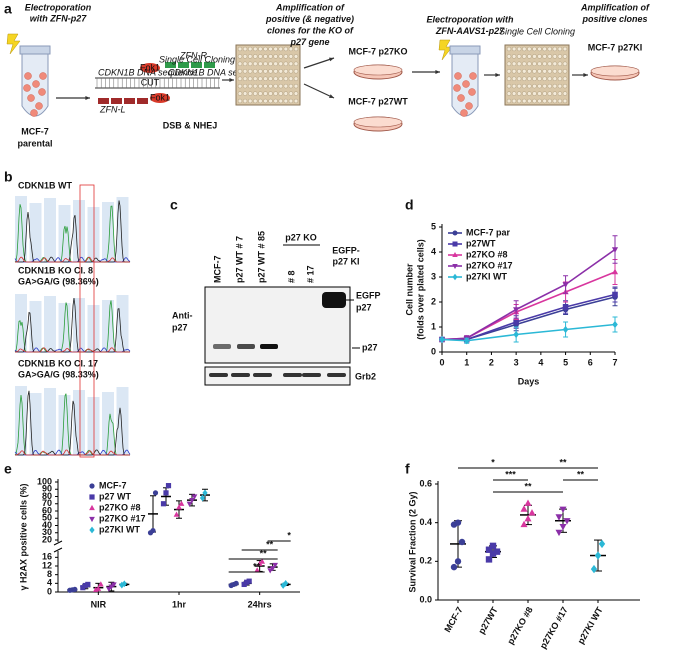  Describe the element at coordinates (453, 619) in the screenshot. I see `x-tick-label: MCF-7` at that location.